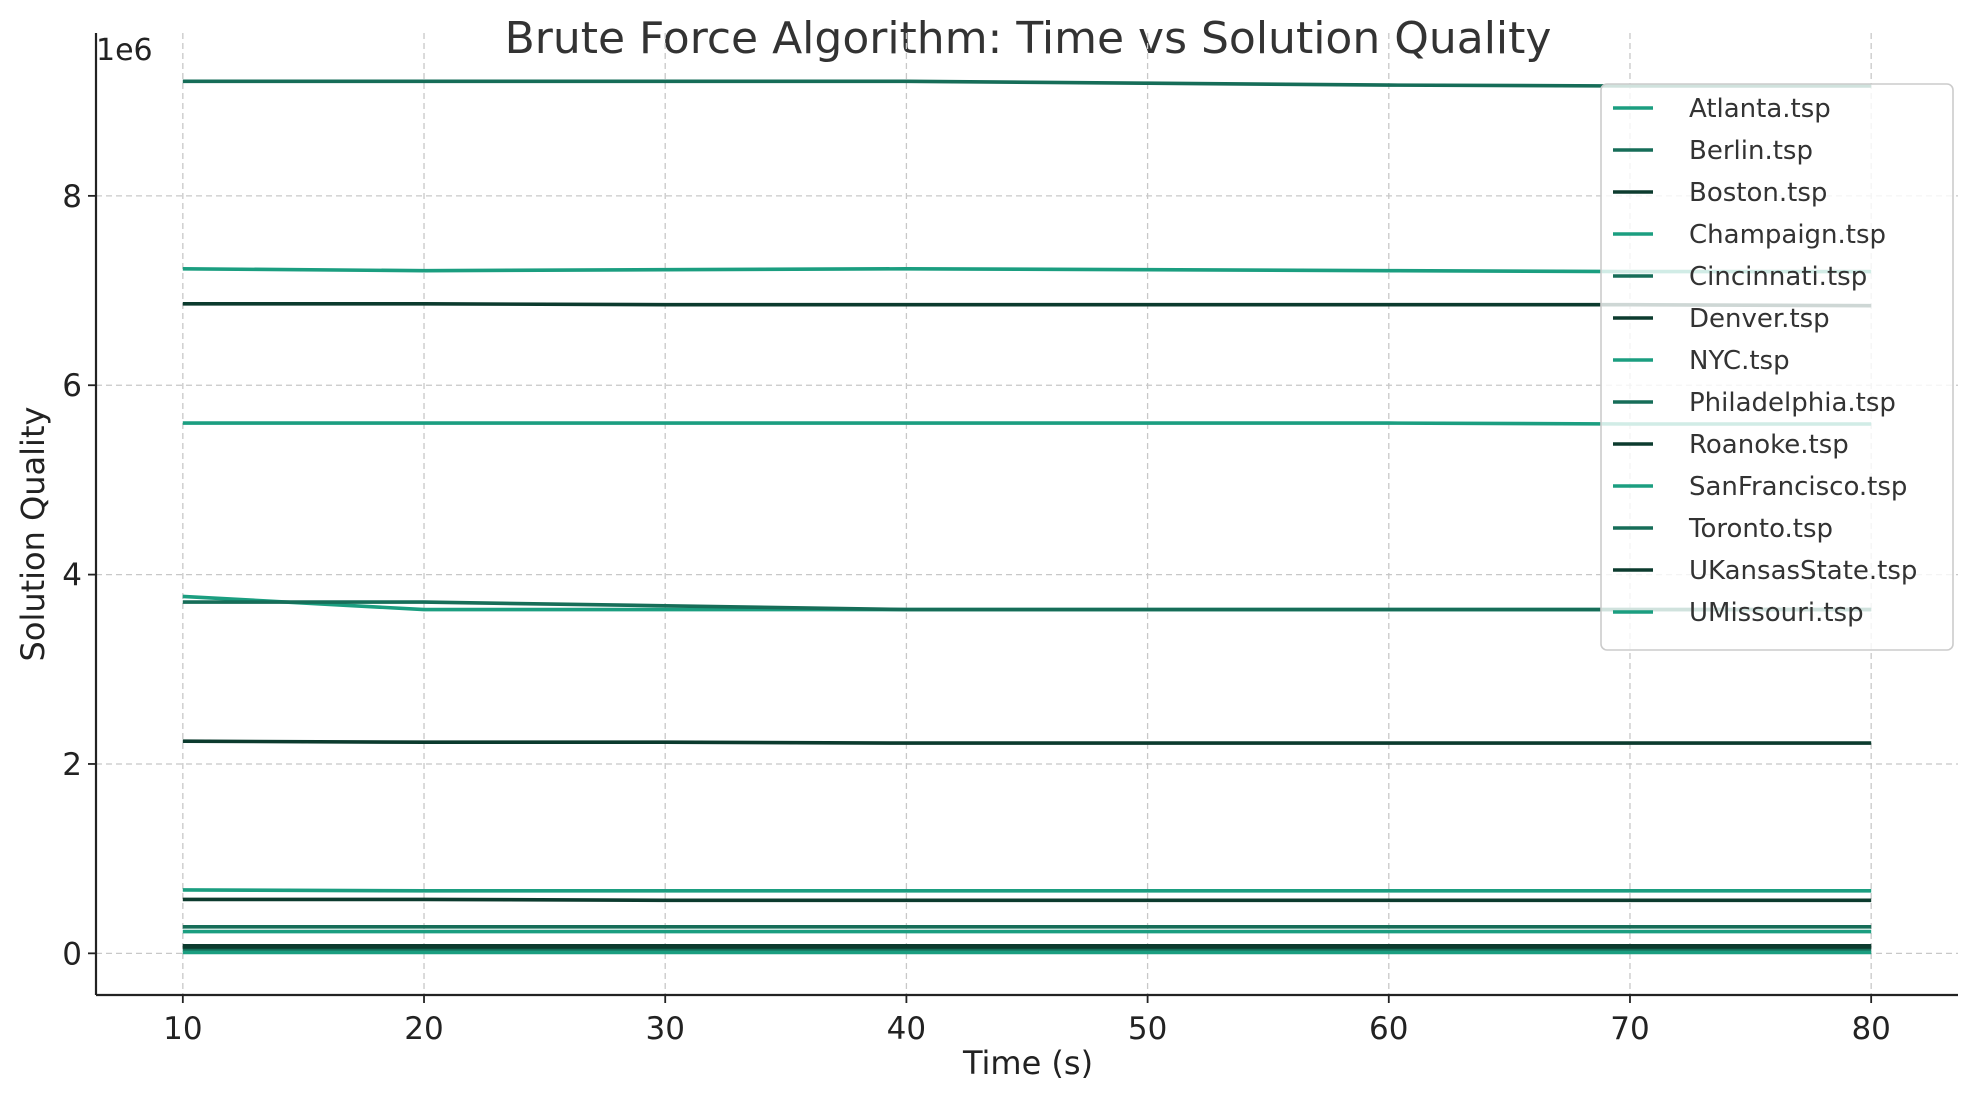 The height and width of the screenshot is (1101, 1975). I want to click on y-tick-label: 4, so click(72, 576).